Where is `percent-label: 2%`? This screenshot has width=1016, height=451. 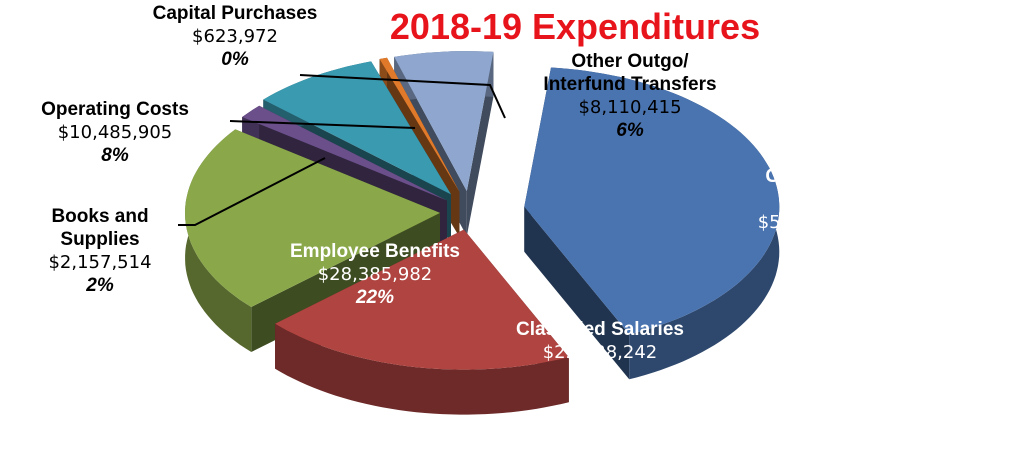 percent-label: 2% is located at coordinates (100, 285).